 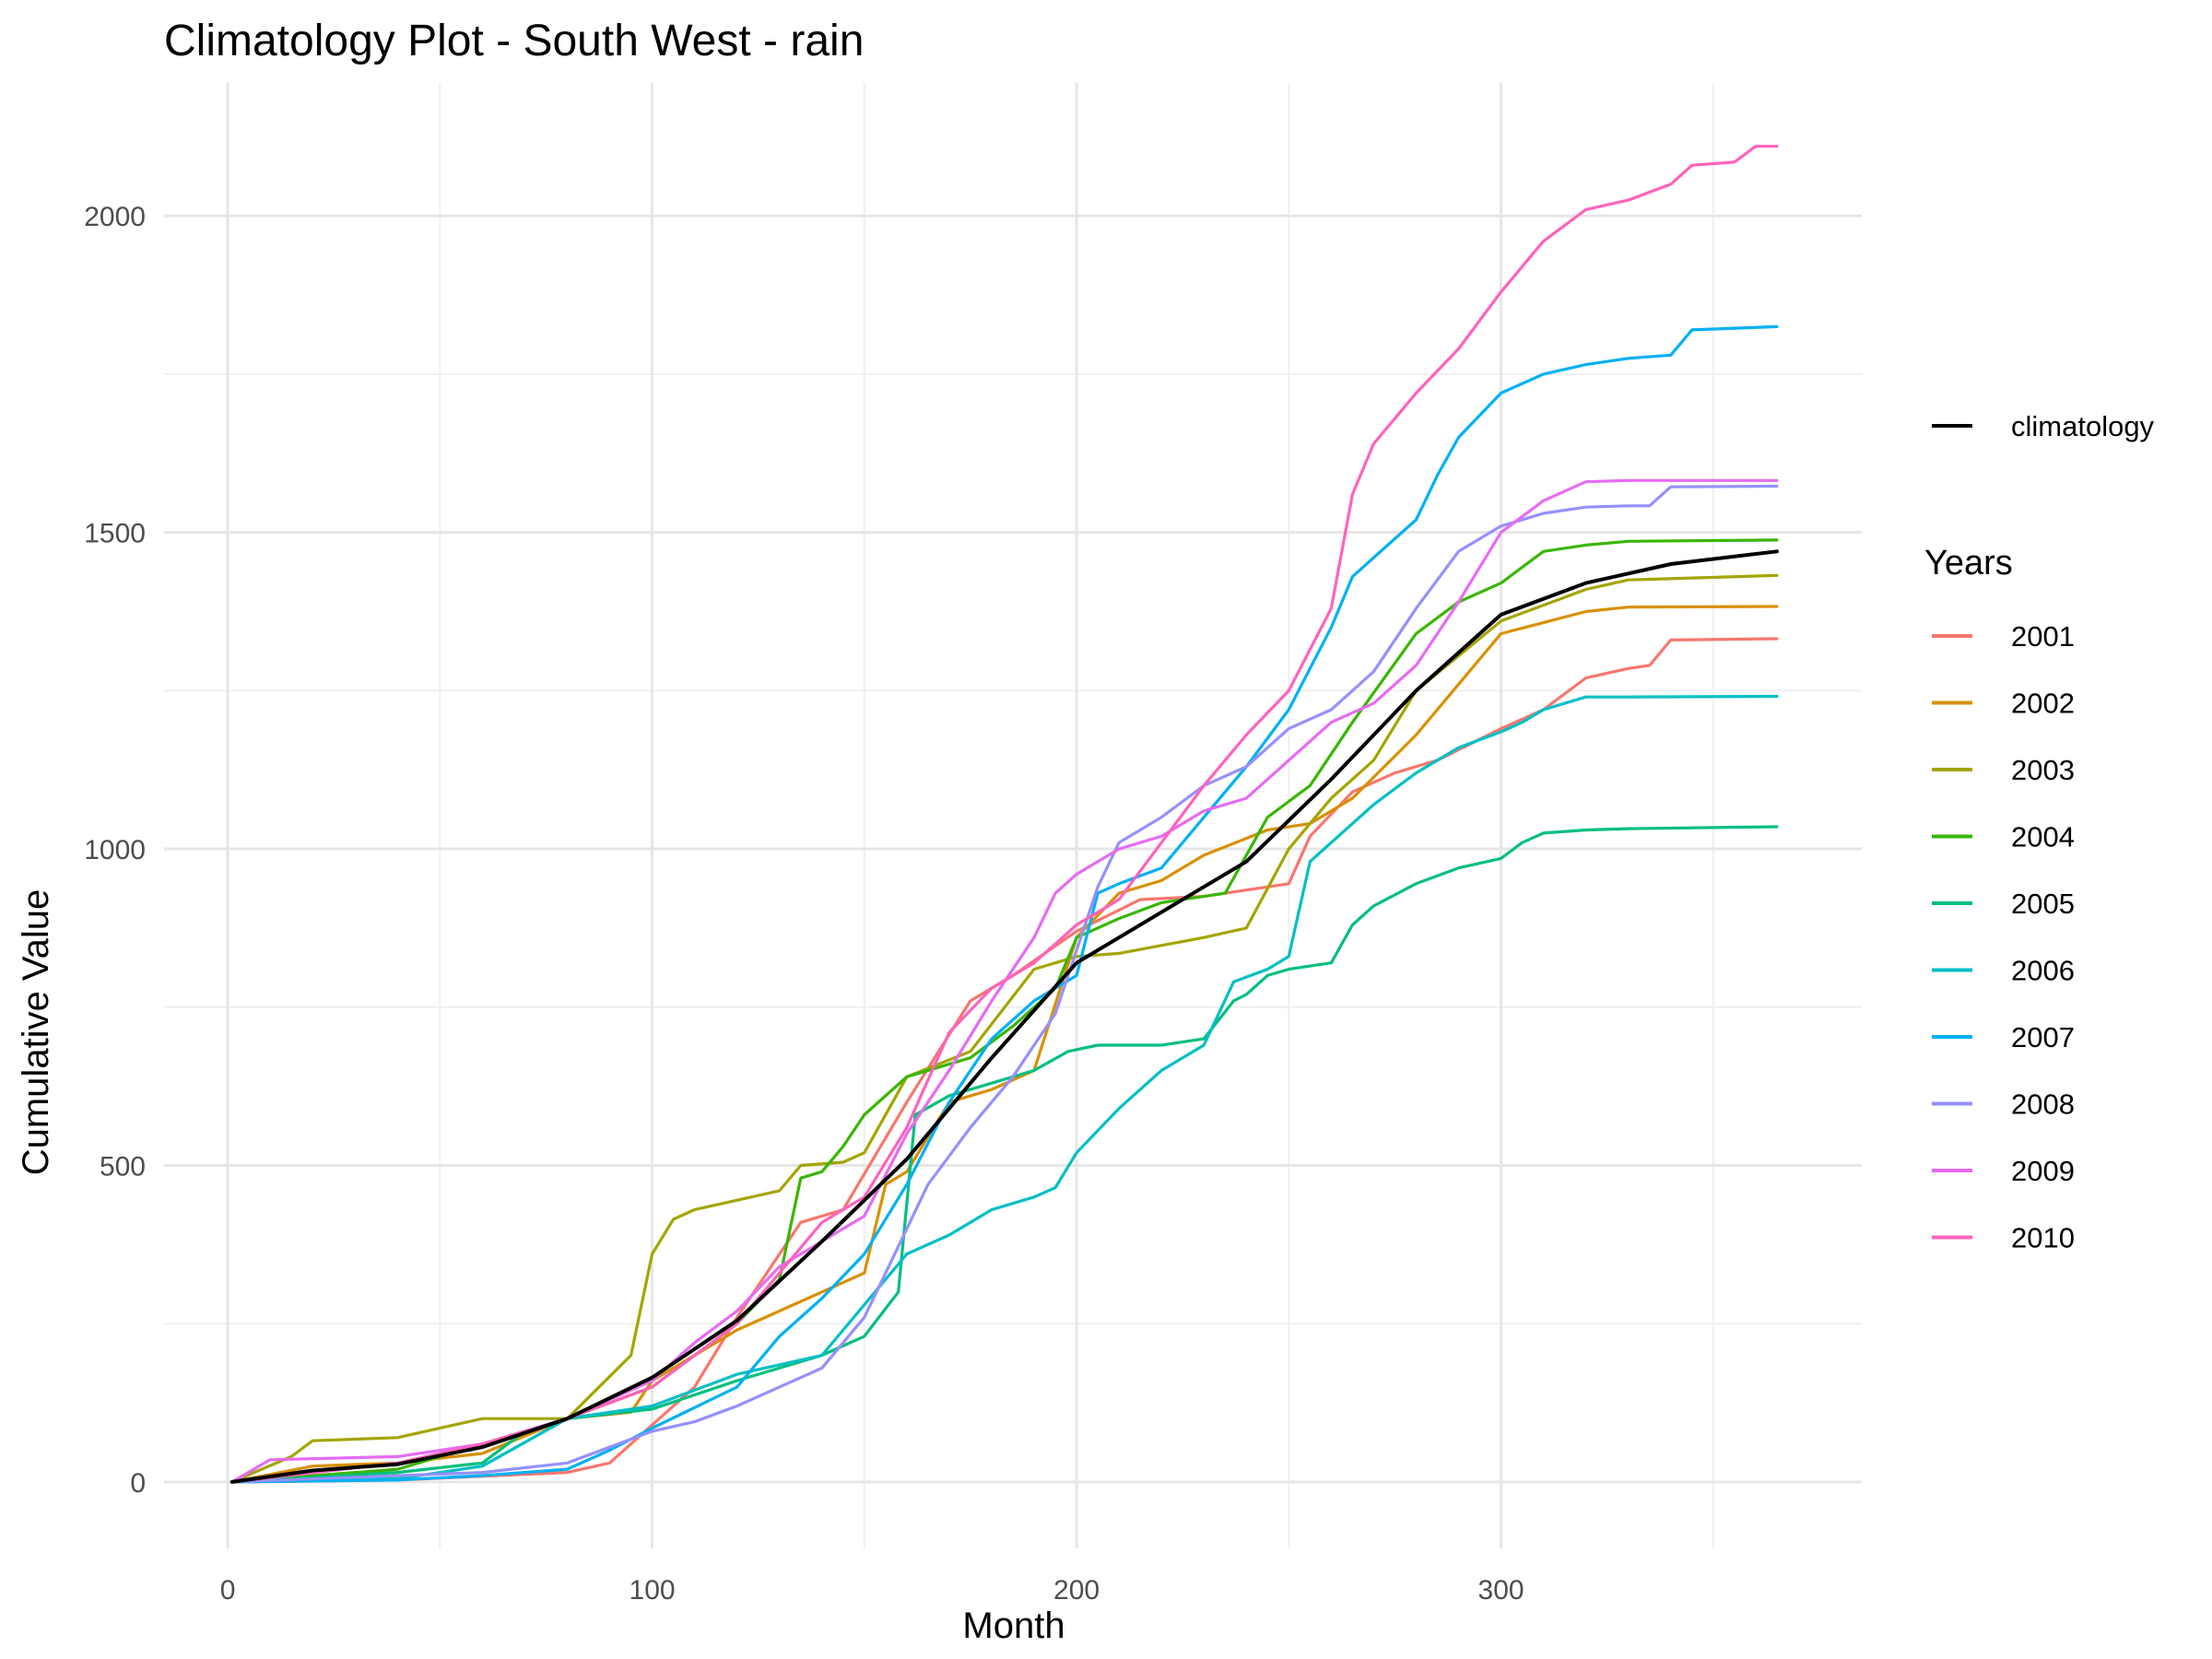 I want to click on legend-label-climatology: climatology, so click(x=2083, y=426).